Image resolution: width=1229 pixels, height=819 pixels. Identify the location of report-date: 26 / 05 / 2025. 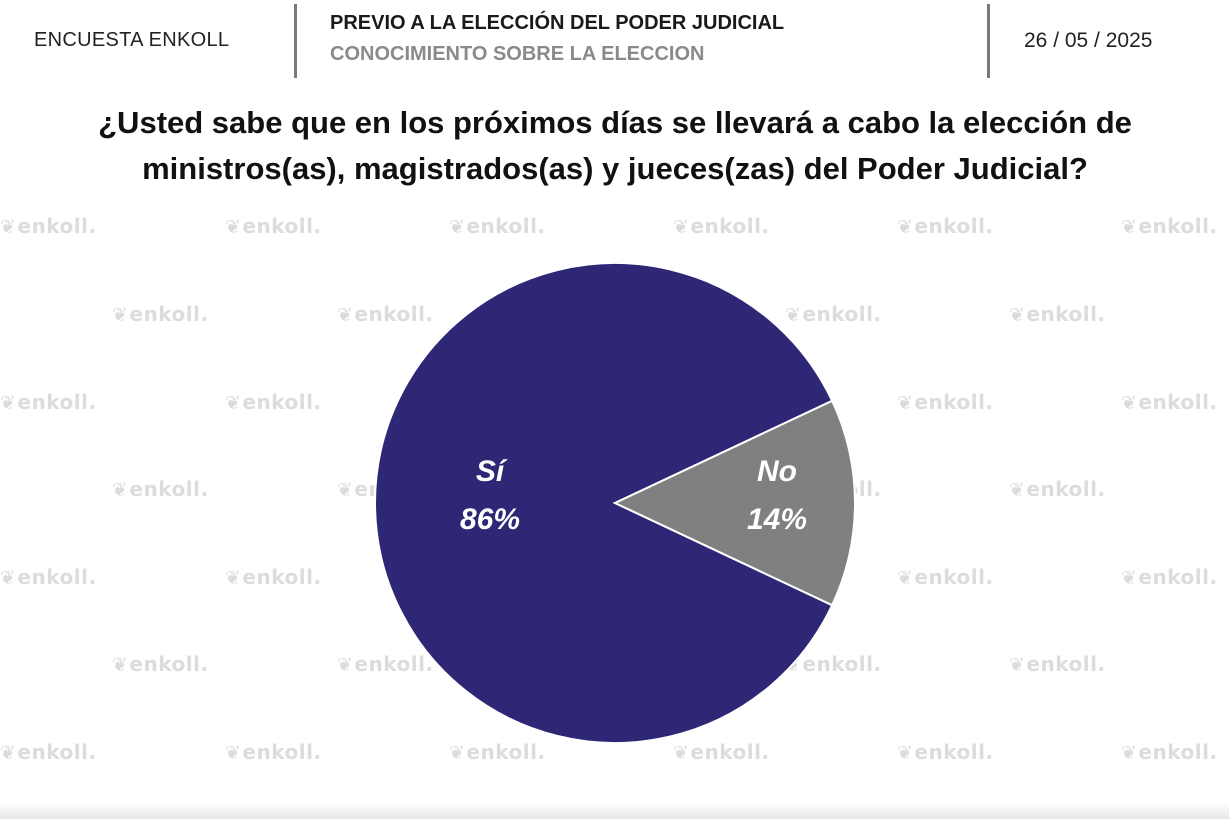
(1088, 40).